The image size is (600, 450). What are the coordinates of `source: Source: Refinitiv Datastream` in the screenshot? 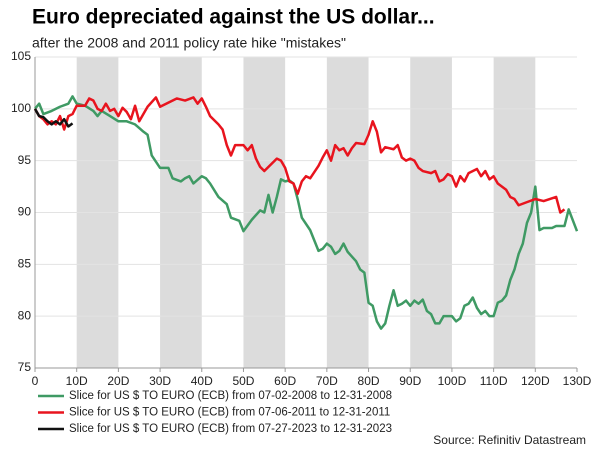 It's located at (509, 440).